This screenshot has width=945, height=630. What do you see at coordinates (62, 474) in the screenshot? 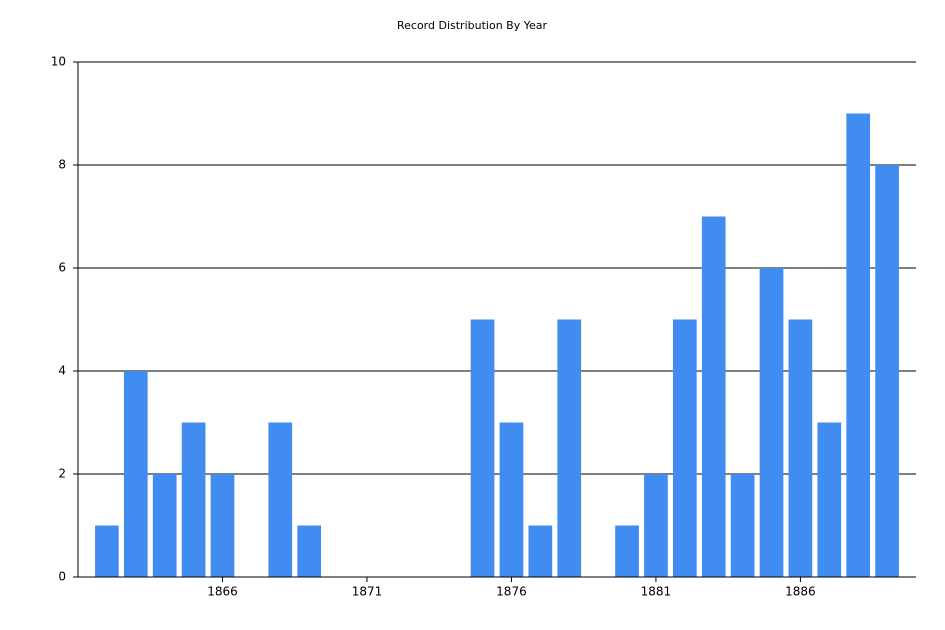
I see `y-tick-label: 2` at bounding box center [62, 474].